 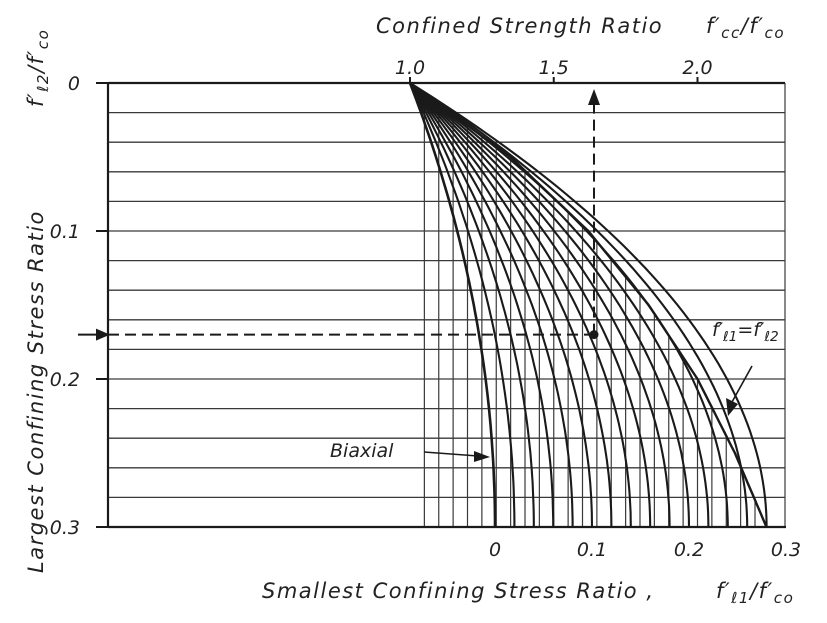 What do you see at coordinates (495, 550) in the screenshot?
I see `bottom-tick-label: 0` at bounding box center [495, 550].